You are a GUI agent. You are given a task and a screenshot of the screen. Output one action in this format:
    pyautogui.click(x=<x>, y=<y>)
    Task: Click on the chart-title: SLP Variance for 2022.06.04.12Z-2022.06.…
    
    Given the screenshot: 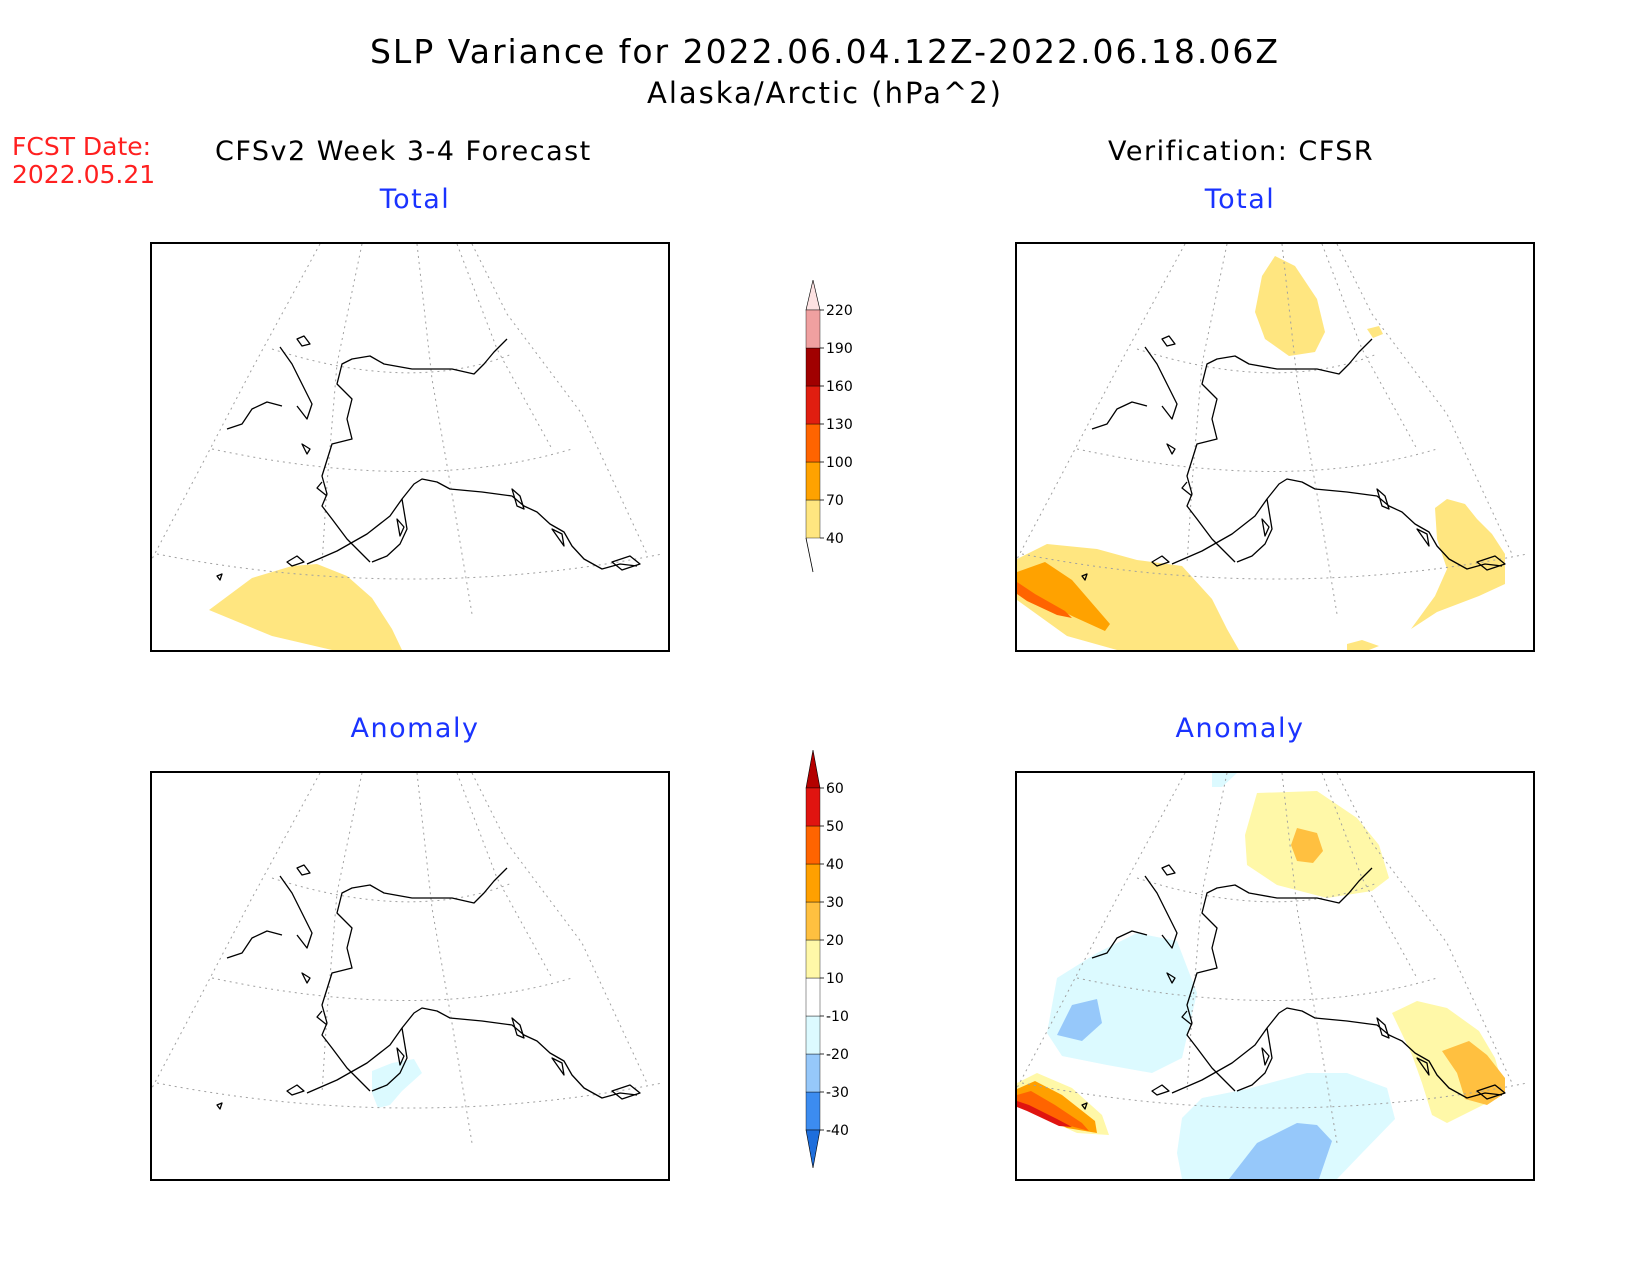 What is the action you would take?
    pyautogui.click(x=825, y=51)
    